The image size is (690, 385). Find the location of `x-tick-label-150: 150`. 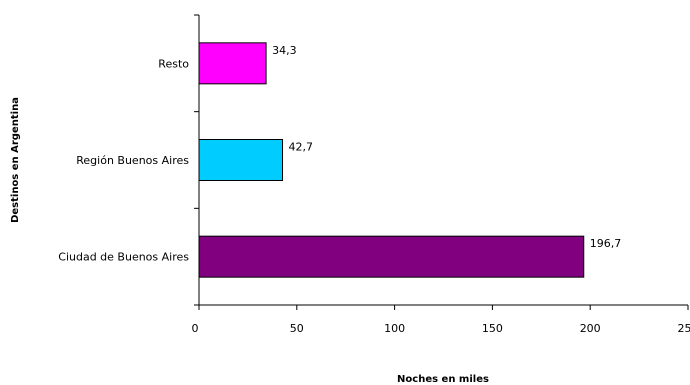

x-tick-label-150: 150 is located at coordinates (492, 328).